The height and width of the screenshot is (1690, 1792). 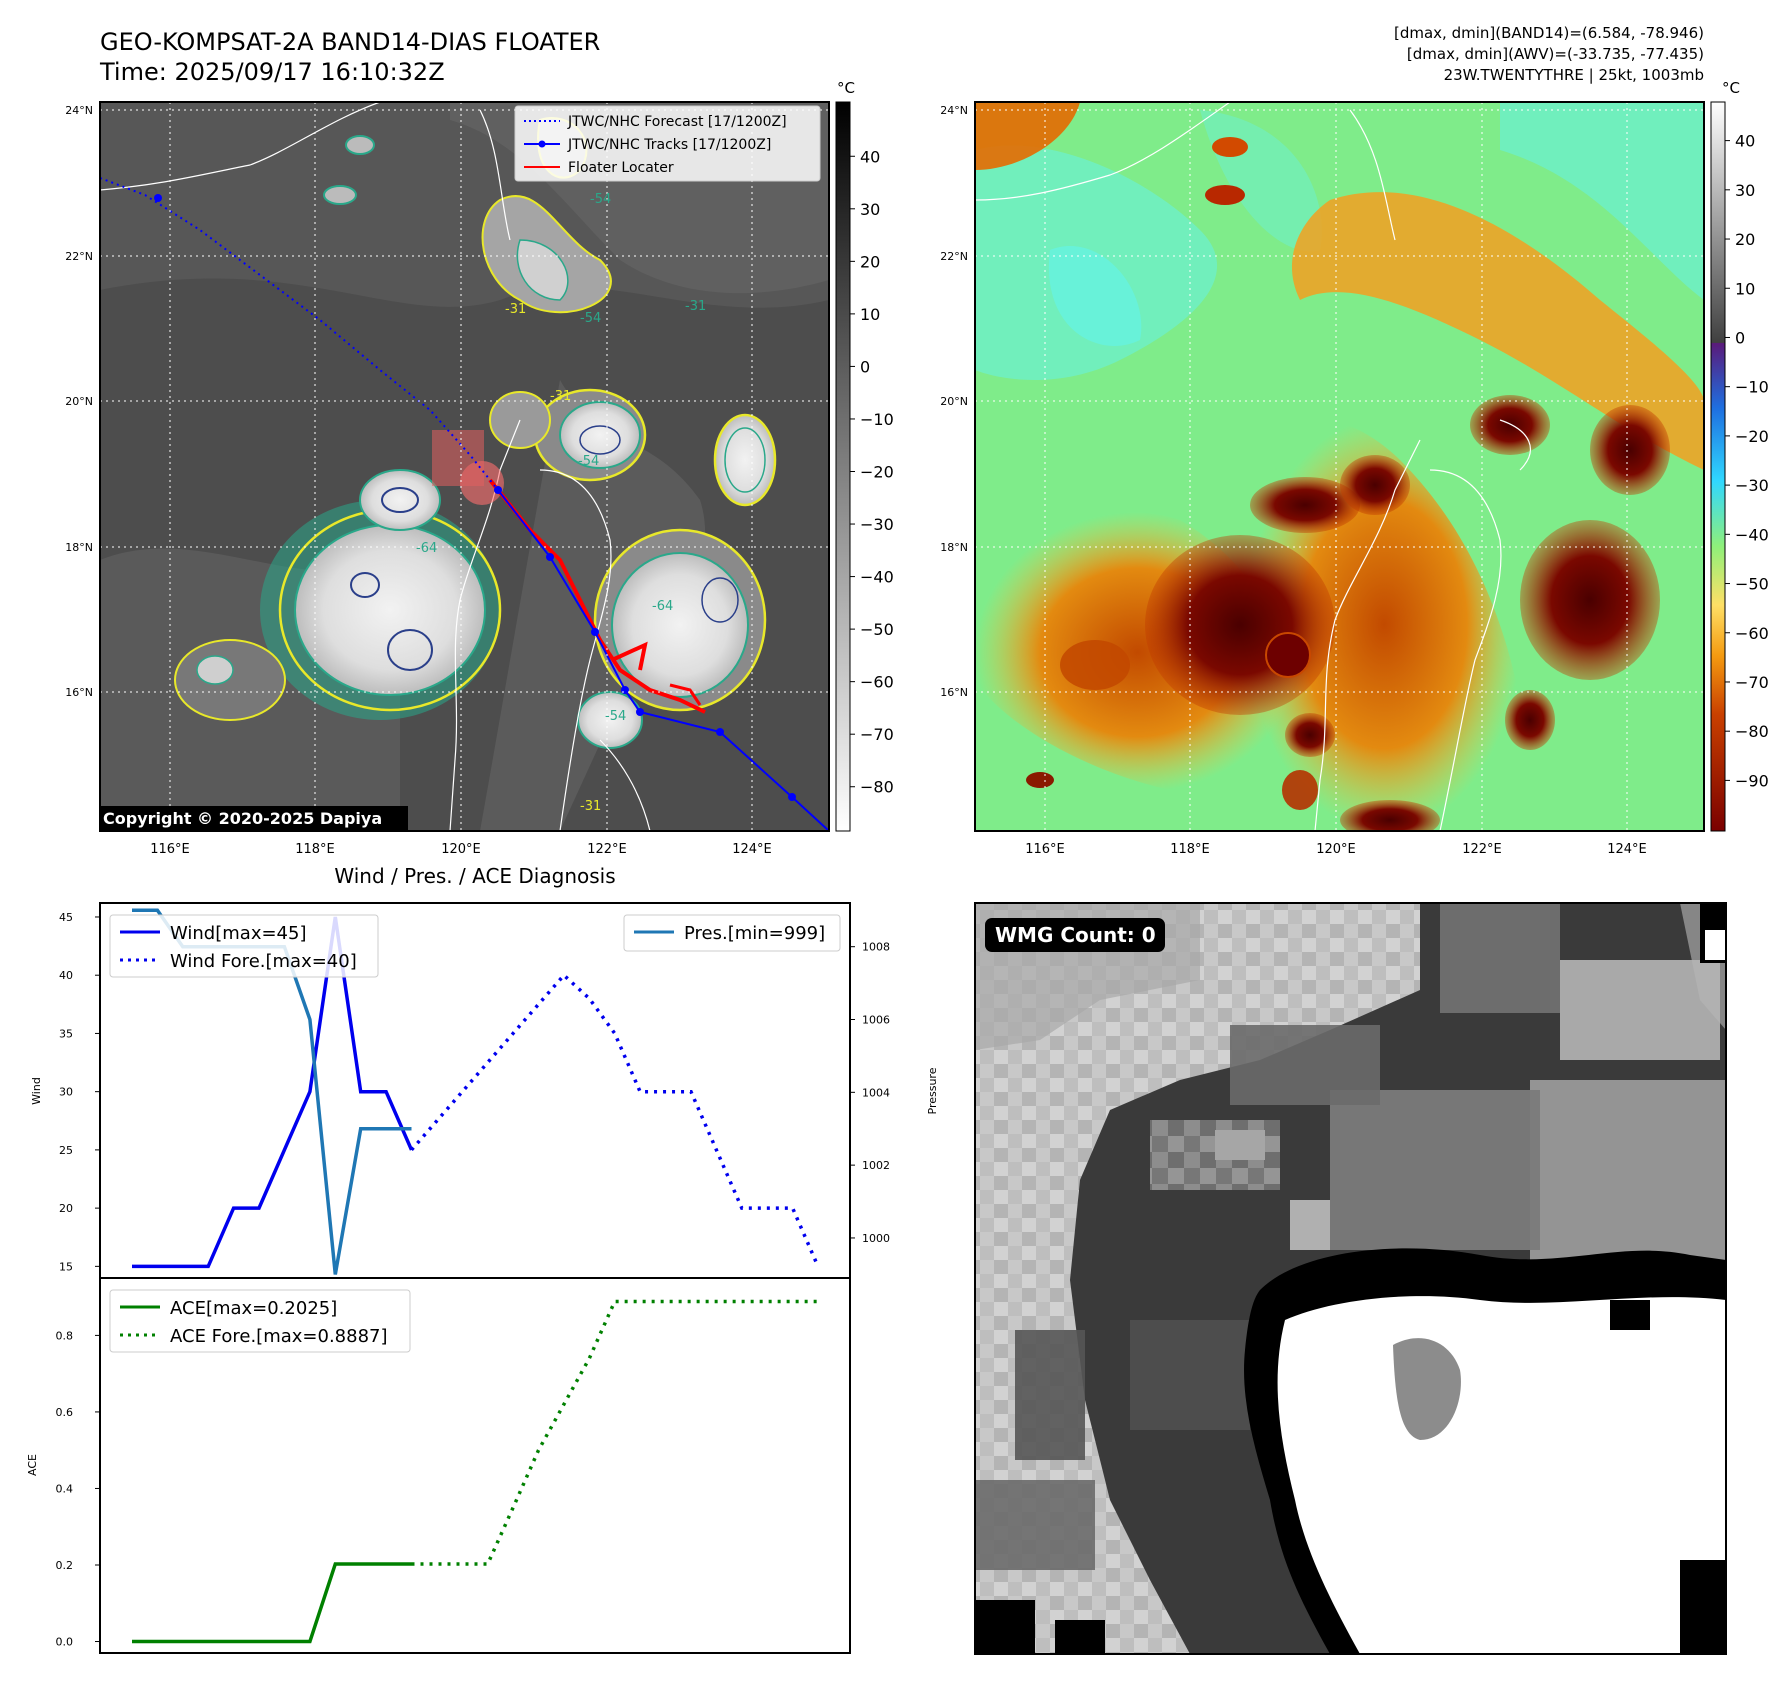 I want to click on ace-tick-label: 0.8, so click(x=65, y=1335).